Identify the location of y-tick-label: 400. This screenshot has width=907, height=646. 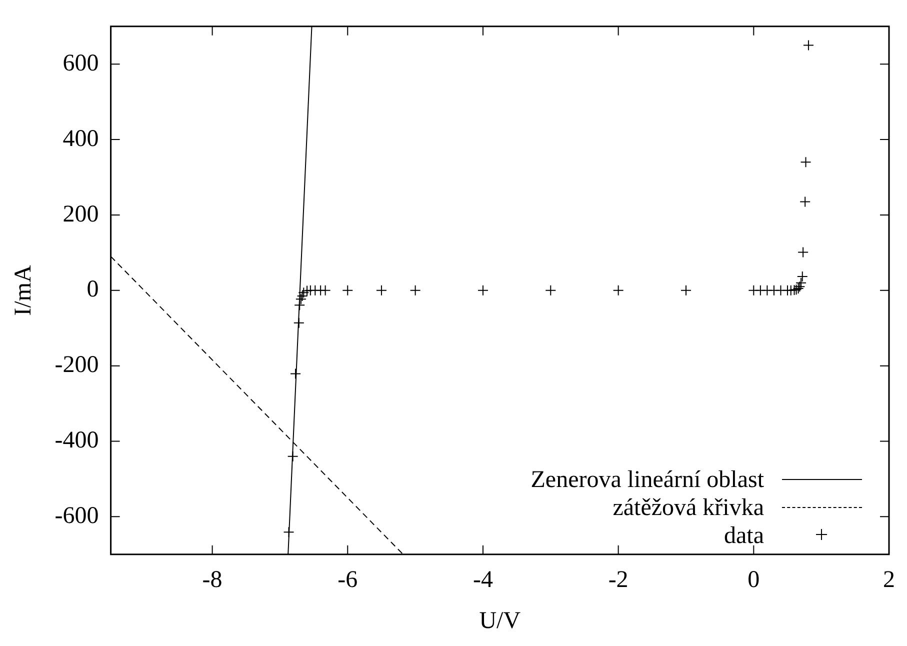
(80, 139).